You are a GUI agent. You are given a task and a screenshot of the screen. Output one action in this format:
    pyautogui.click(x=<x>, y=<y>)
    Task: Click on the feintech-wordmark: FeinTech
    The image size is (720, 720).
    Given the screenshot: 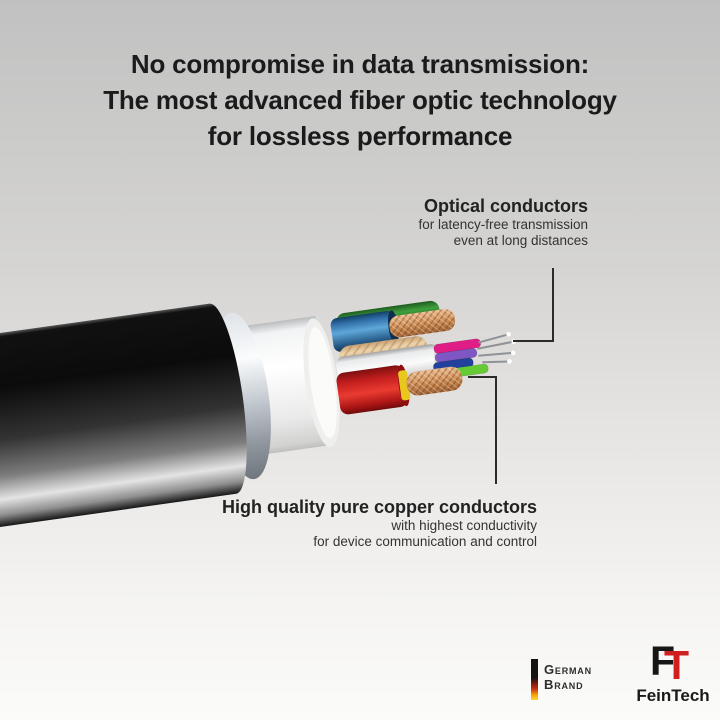 What is the action you would take?
    pyautogui.click(x=673, y=695)
    